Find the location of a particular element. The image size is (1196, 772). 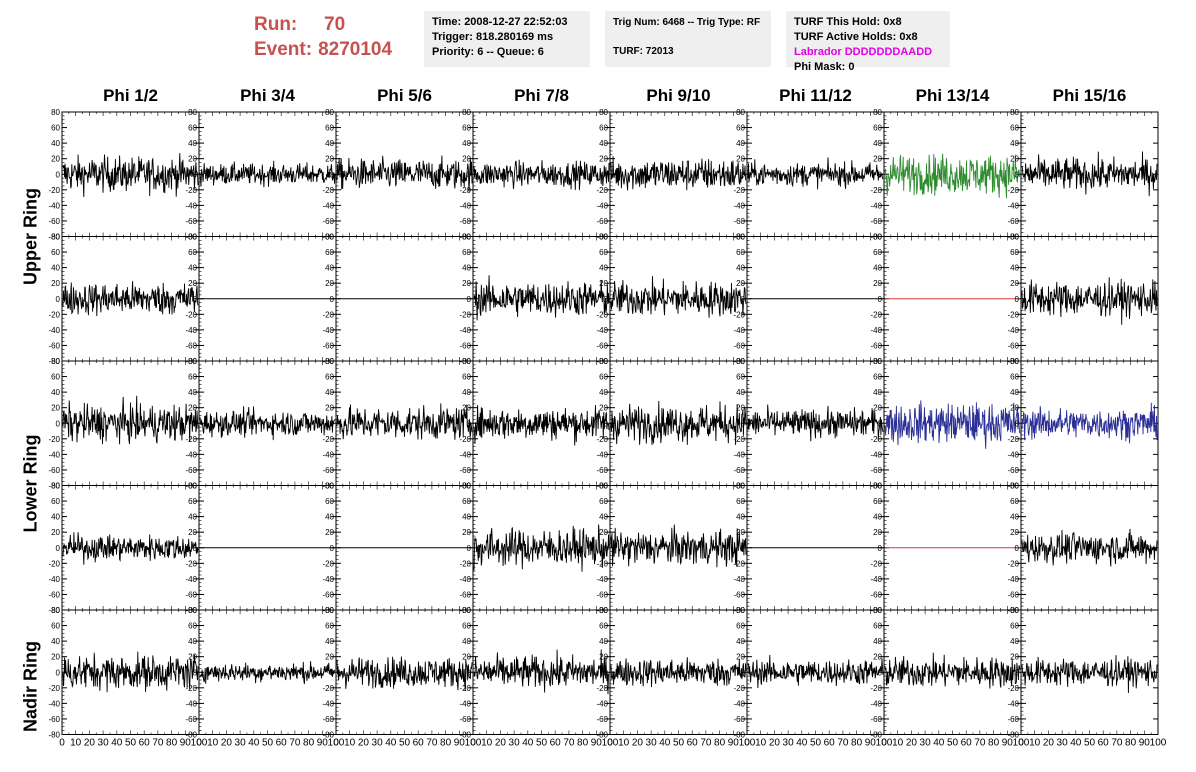

waveform-r5-c5 is located at coordinates (678, 672).